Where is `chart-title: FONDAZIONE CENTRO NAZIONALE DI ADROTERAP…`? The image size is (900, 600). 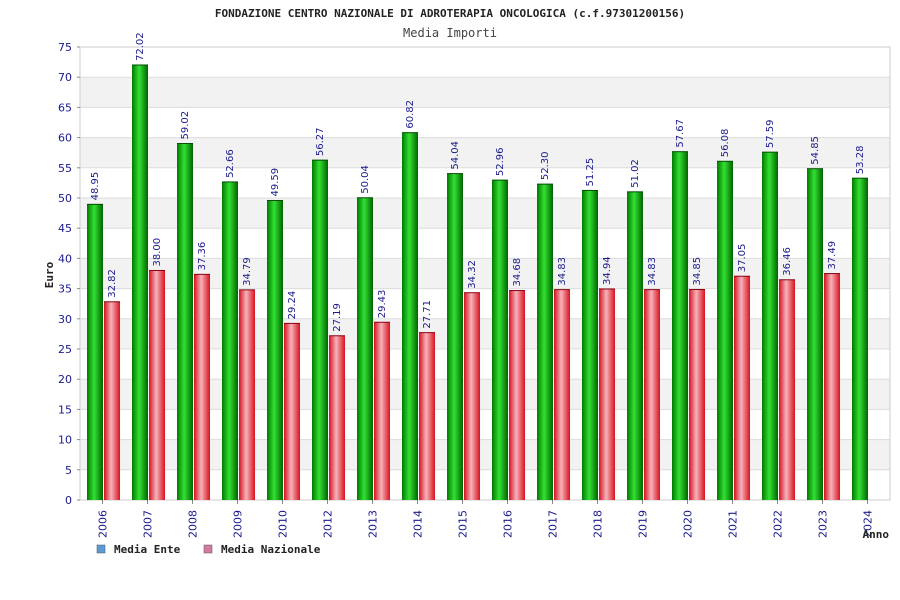
chart-title: FONDAZIONE CENTRO NAZIONALE DI ADROTERAP… is located at coordinates (450, 13).